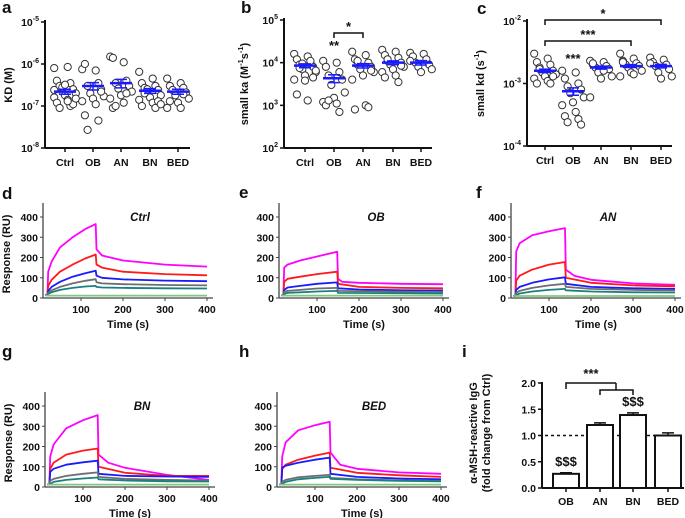 The width and height of the screenshot is (685, 518). I want to click on panel-letter: g, so click(7, 351).